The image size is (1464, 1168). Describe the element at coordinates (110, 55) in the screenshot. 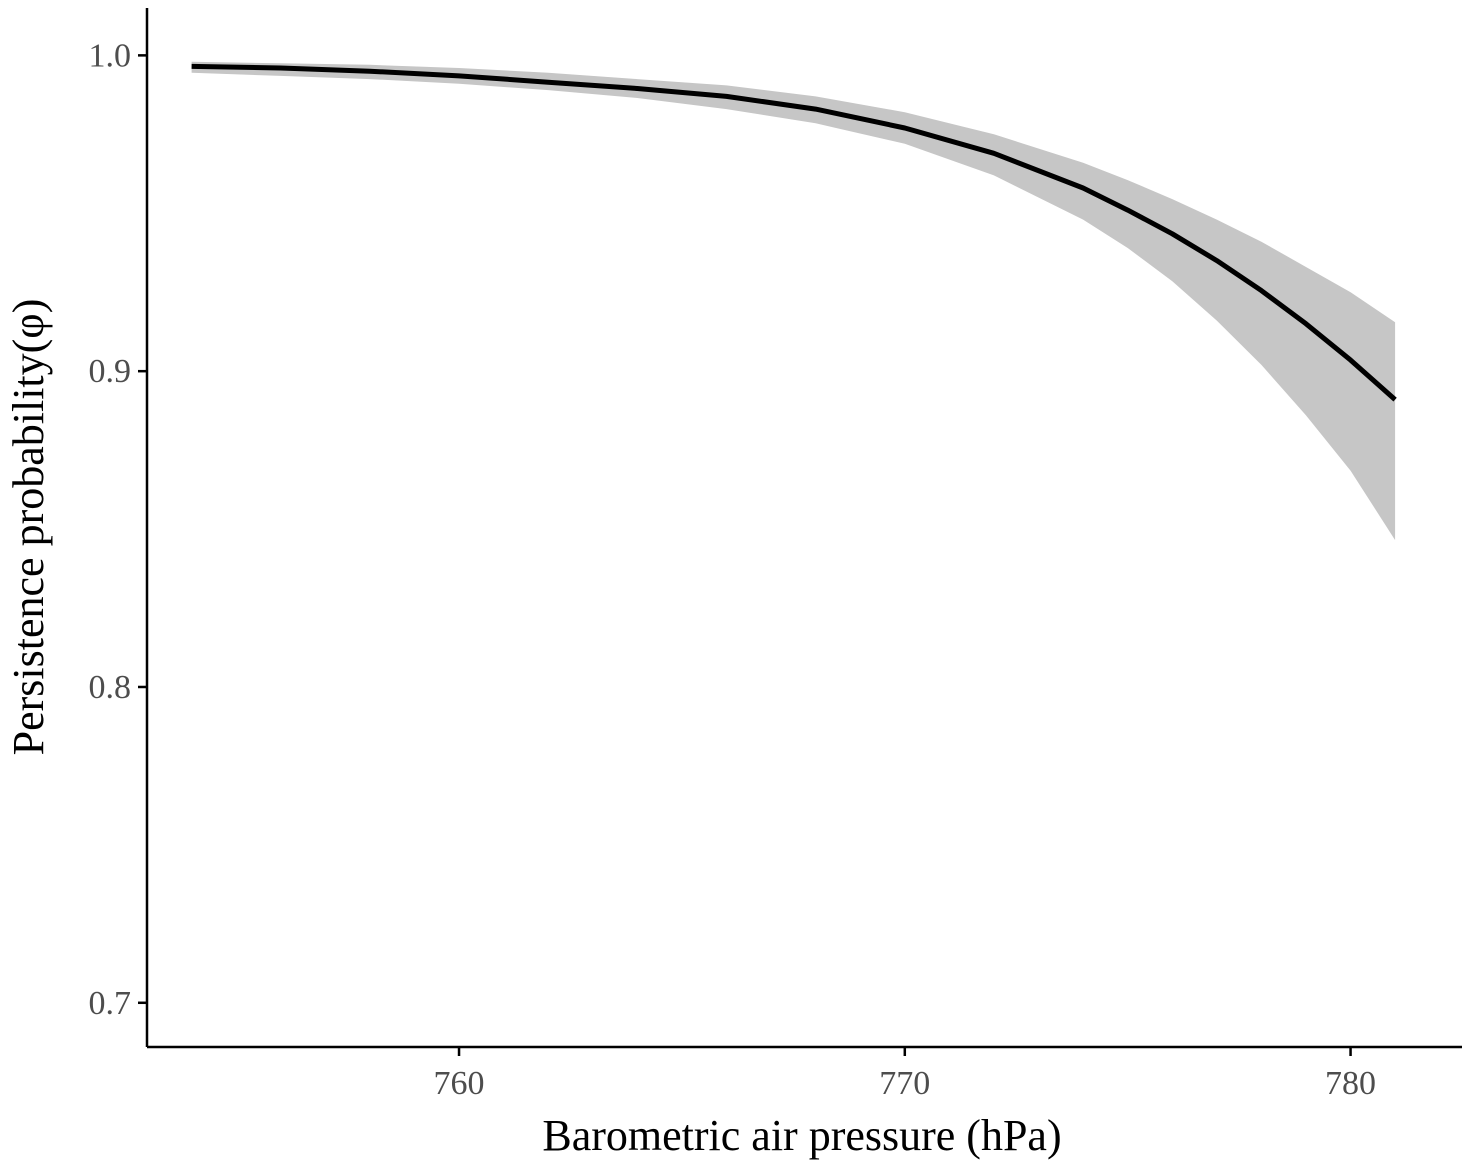

I see `y-tick-label: 1.0` at that location.